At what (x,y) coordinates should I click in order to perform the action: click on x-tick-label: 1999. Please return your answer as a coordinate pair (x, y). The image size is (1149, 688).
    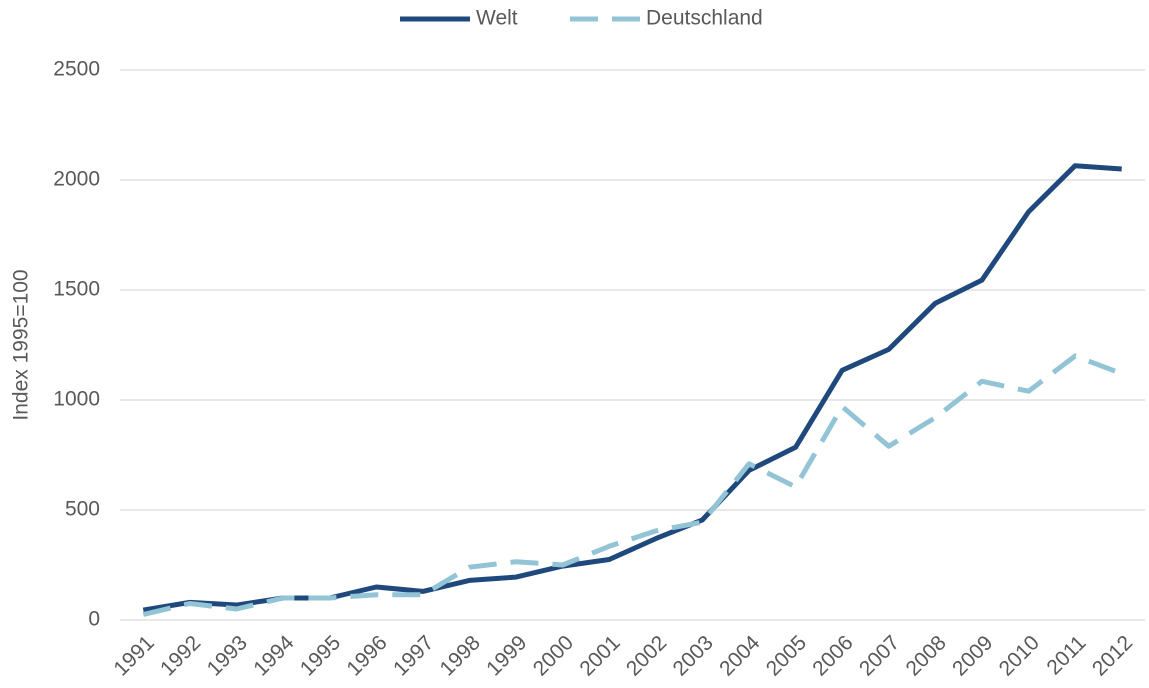
    Looking at the image, I should click on (506, 655).